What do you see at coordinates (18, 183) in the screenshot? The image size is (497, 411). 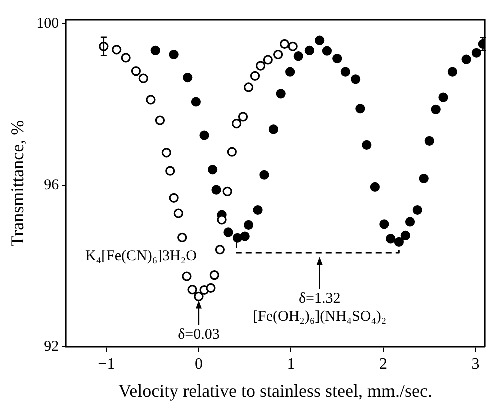 I see `y-axis-title: Transmittance, %` at bounding box center [18, 183].